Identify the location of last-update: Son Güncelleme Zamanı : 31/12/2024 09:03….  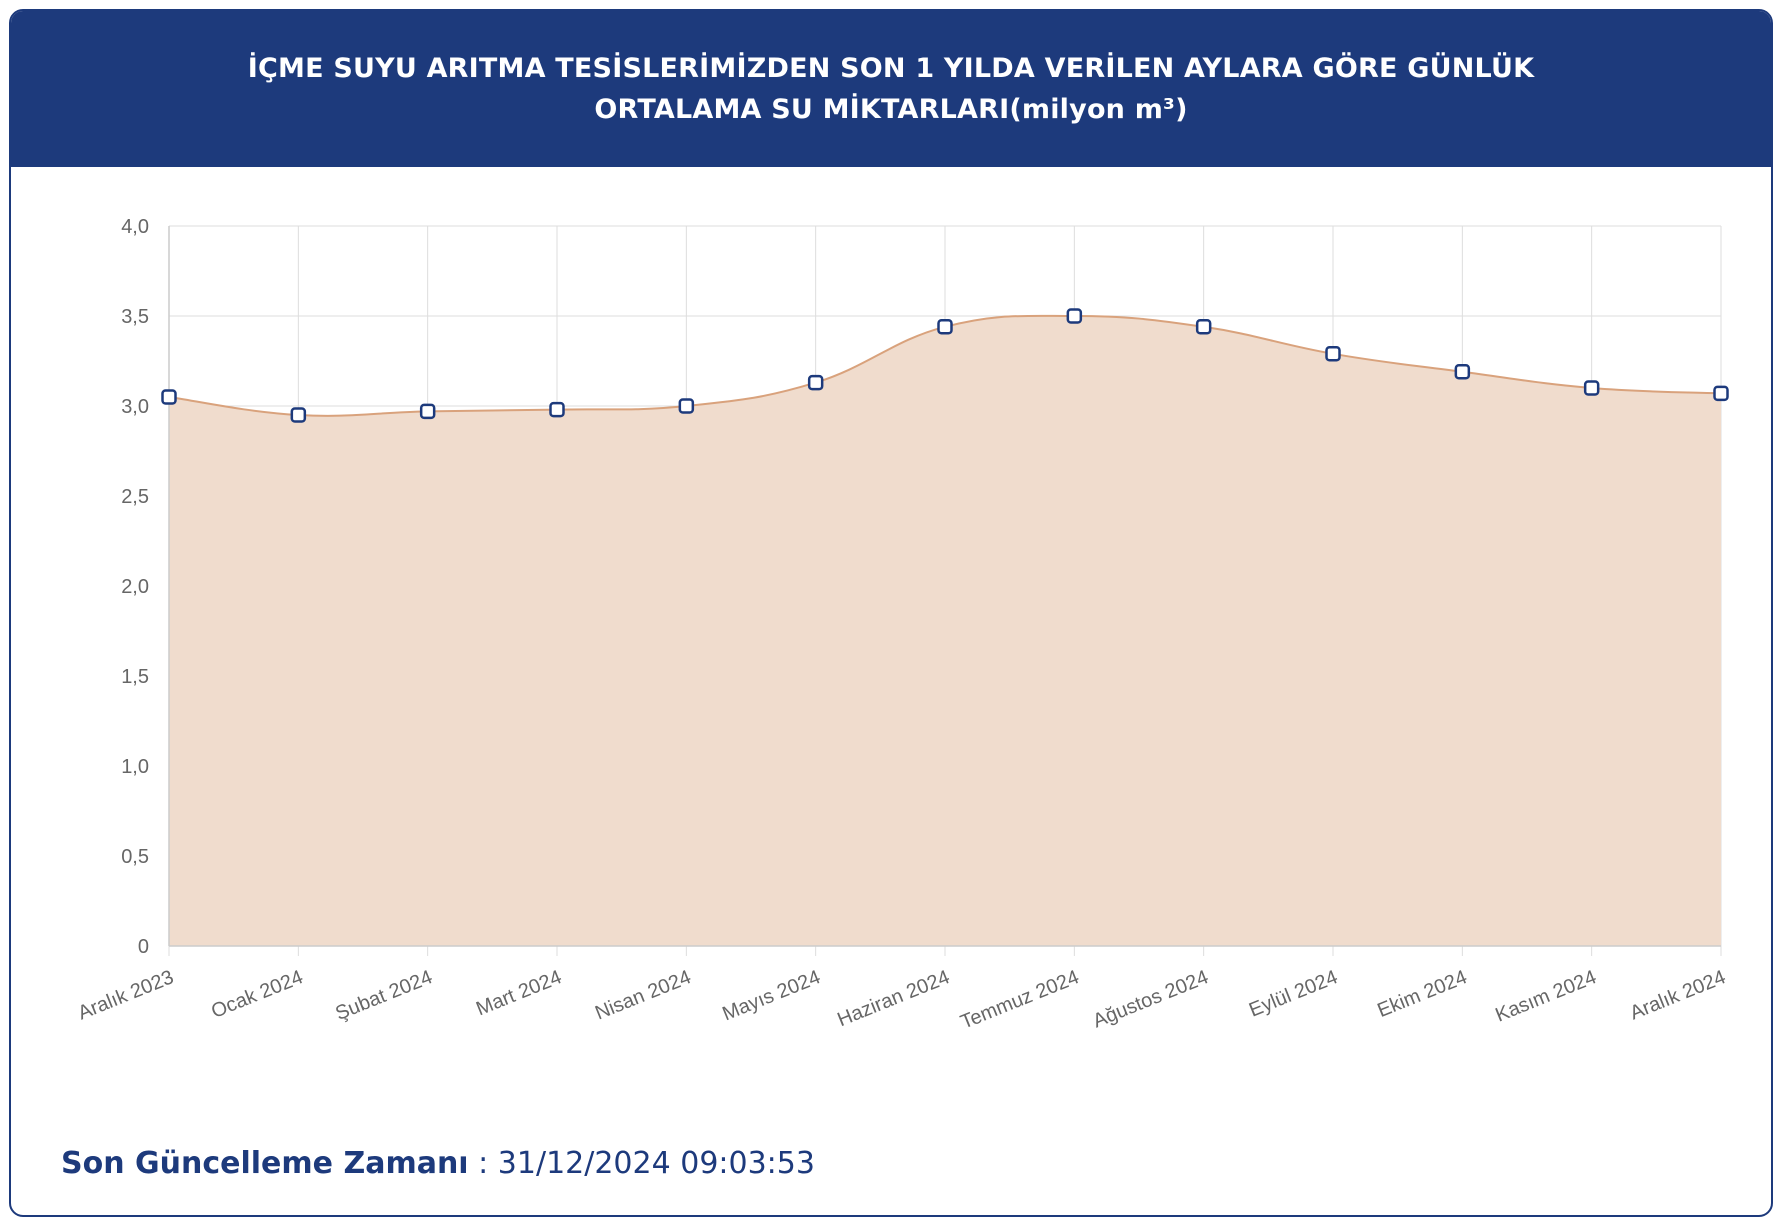
(438, 1163).